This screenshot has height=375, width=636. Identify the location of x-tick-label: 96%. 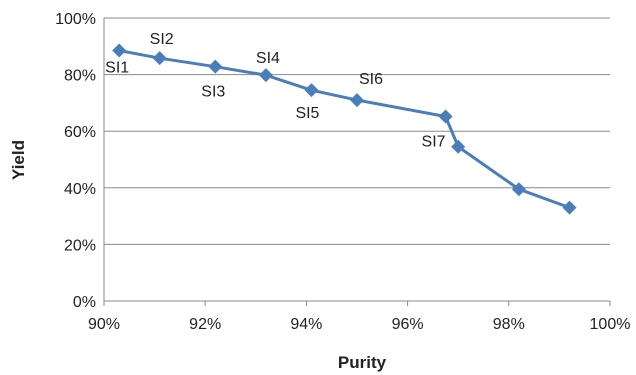
(408, 324).